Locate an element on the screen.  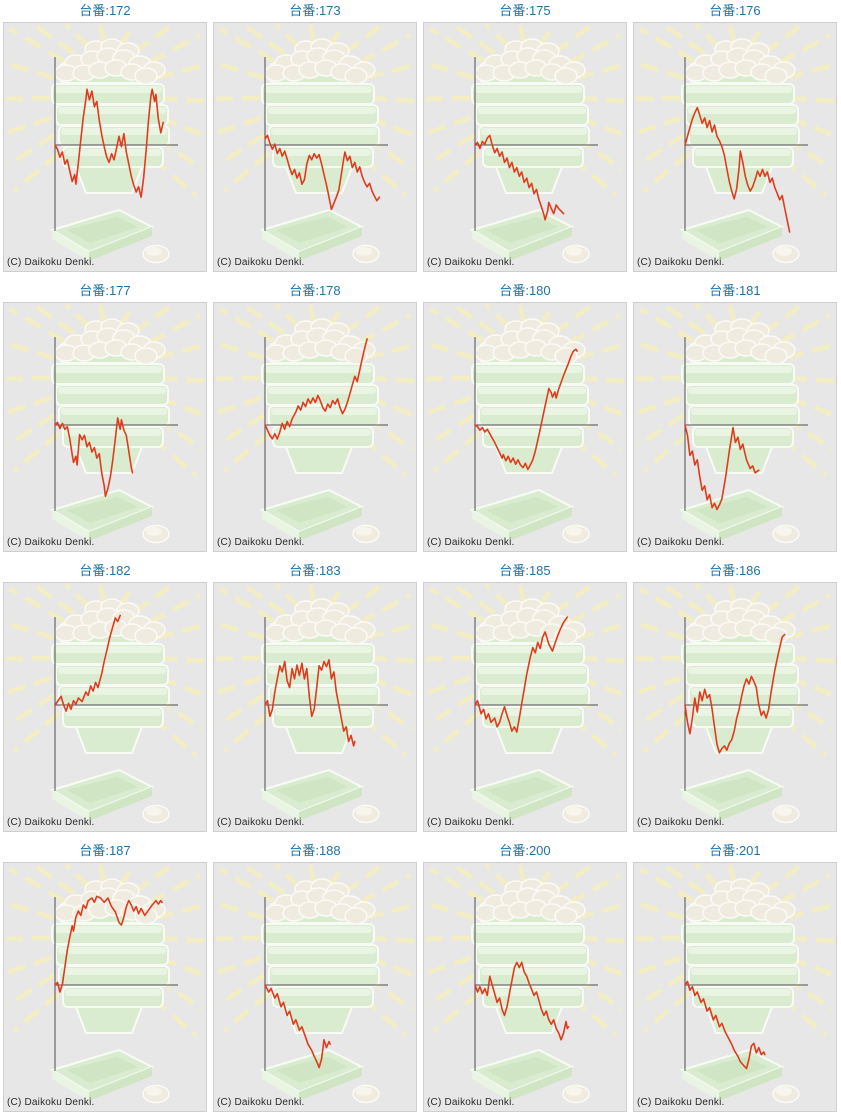
machine-title: 台番:176 is located at coordinates (735, 10).